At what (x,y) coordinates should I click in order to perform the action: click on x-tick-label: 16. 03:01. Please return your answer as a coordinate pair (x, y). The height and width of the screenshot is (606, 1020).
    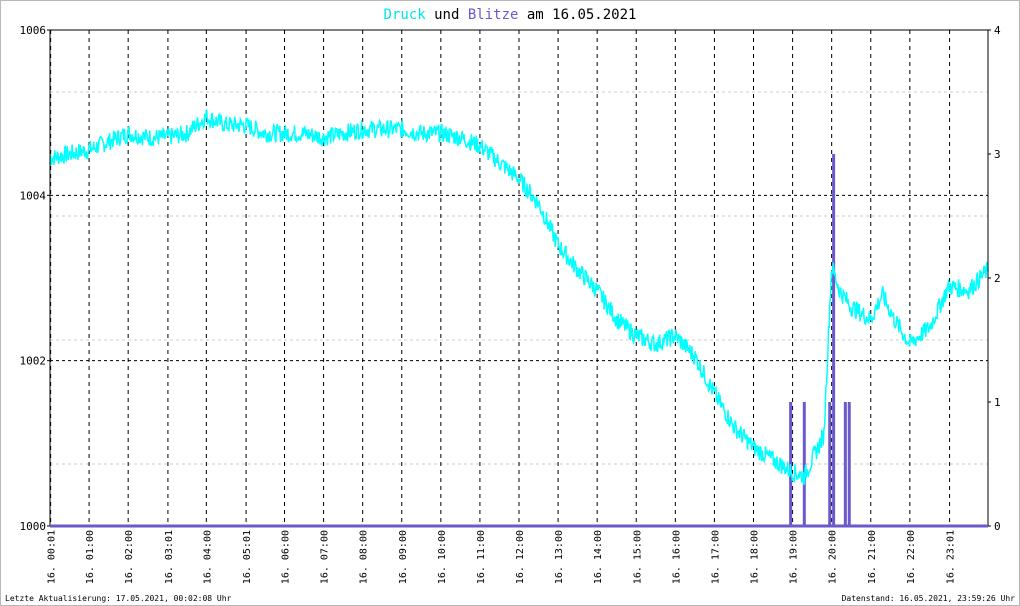
    Looking at the image, I should click on (169, 557).